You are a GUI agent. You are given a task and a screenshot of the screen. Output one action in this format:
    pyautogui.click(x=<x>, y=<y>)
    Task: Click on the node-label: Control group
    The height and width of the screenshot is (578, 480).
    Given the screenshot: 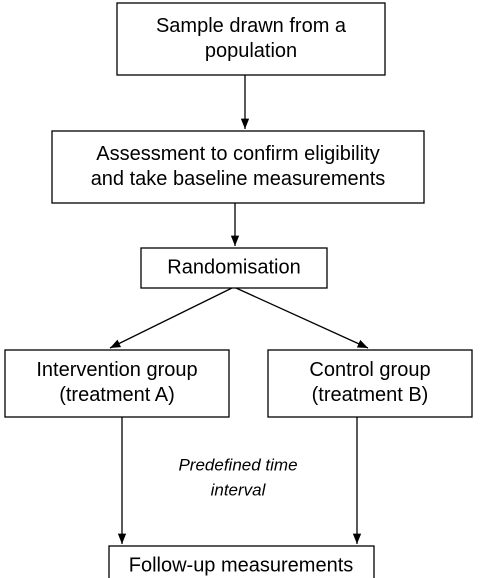 What is the action you would take?
    pyautogui.click(x=369, y=370)
    